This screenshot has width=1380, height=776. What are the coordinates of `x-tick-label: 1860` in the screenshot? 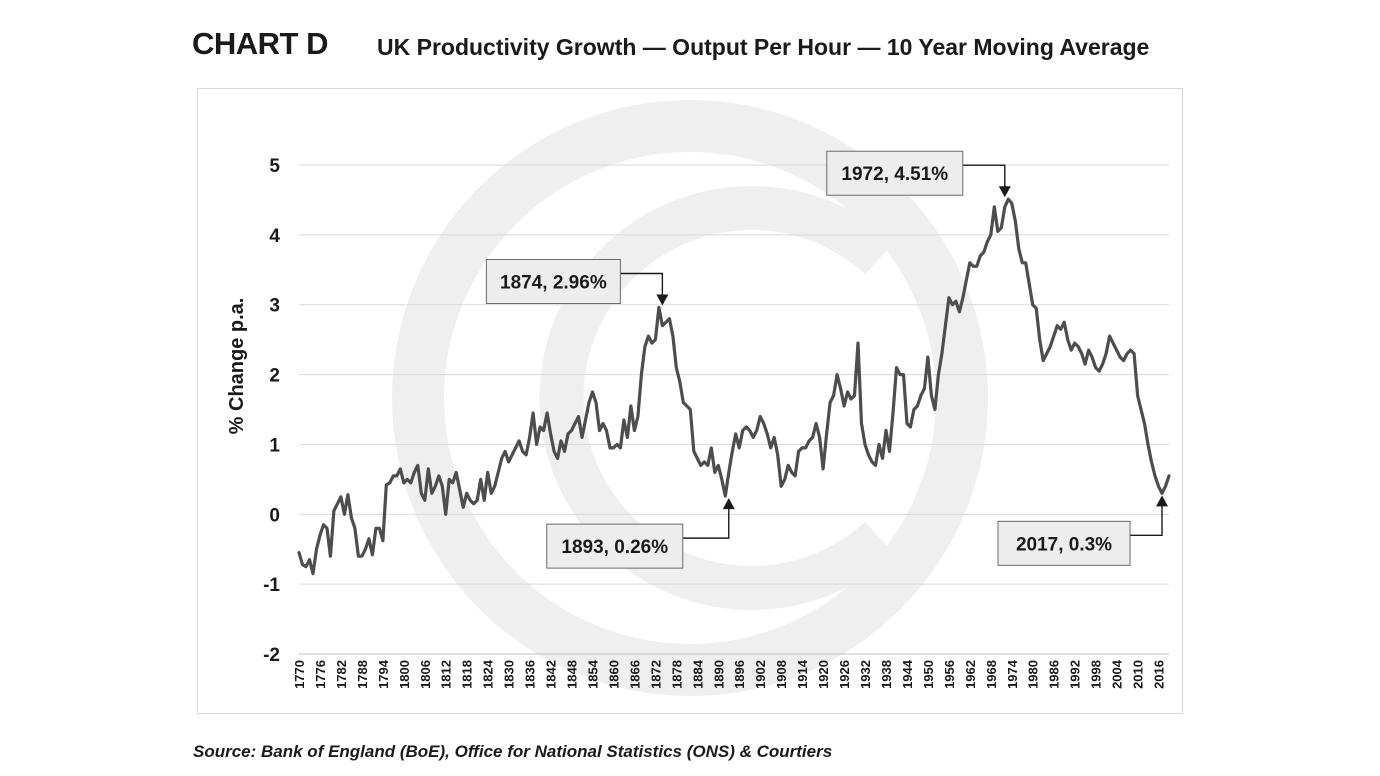 It's located at (613, 674).